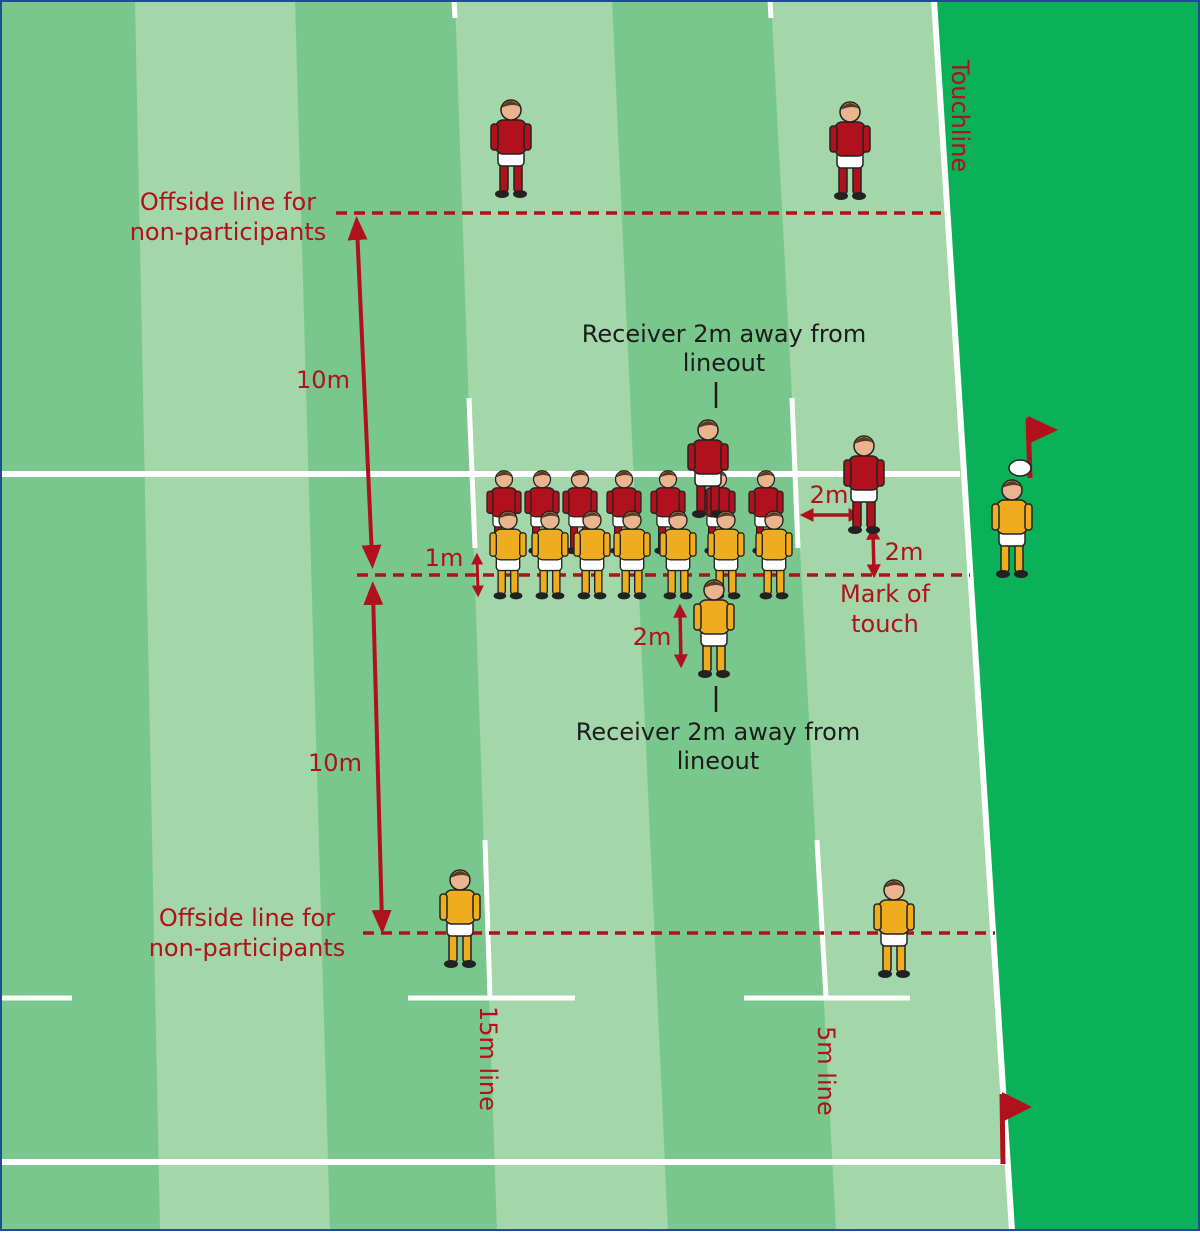  I want to click on mark-of-touch-label-2: touch, so click(885, 624).